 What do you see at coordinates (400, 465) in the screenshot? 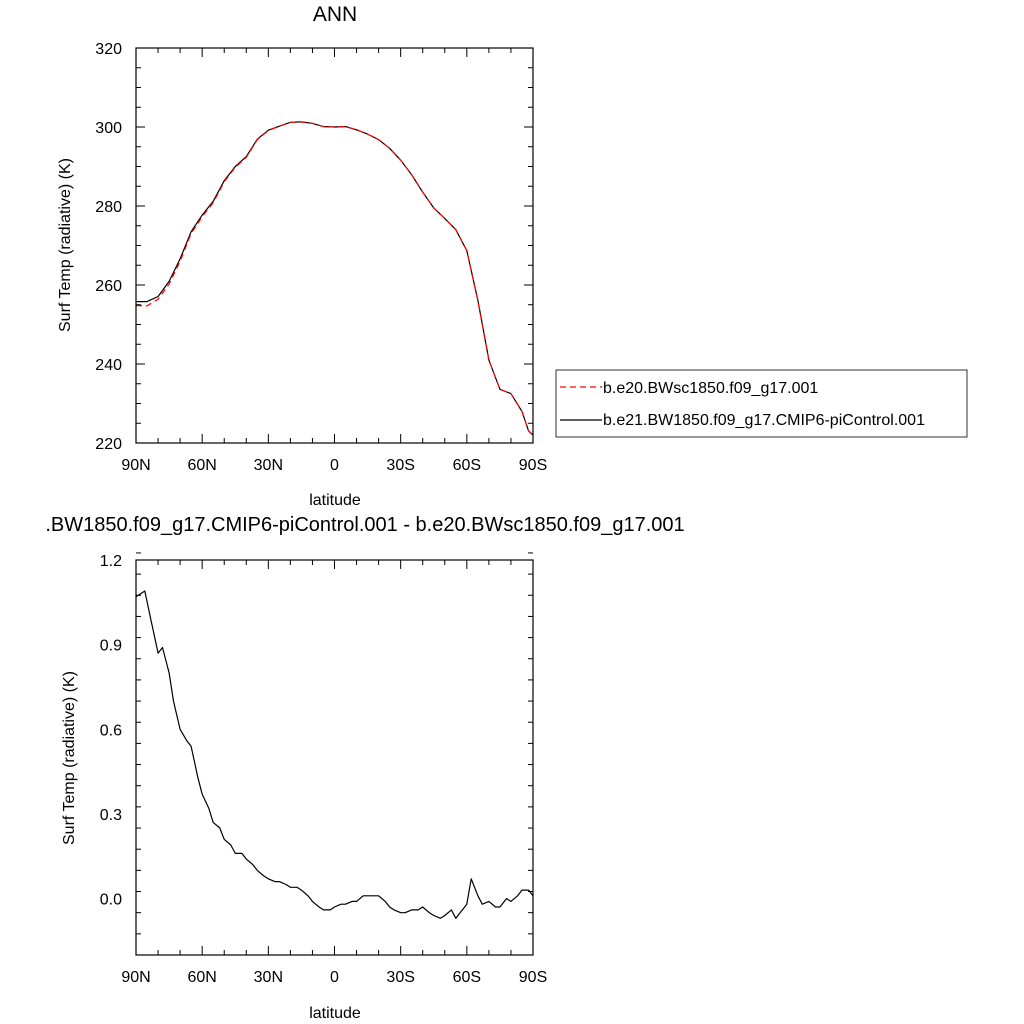
I see `top-xtick-label: 30S` at bounding box center [400, 465].